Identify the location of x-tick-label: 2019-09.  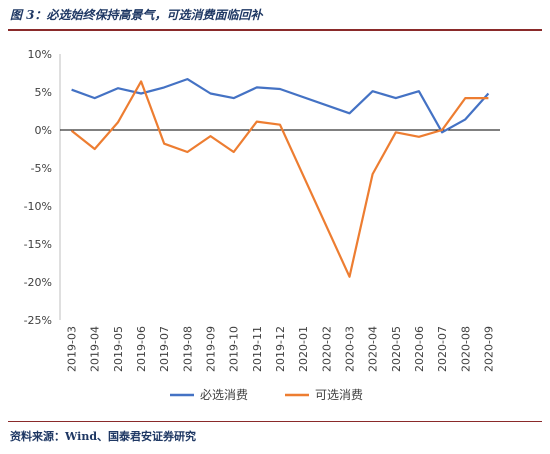
(211, 349).